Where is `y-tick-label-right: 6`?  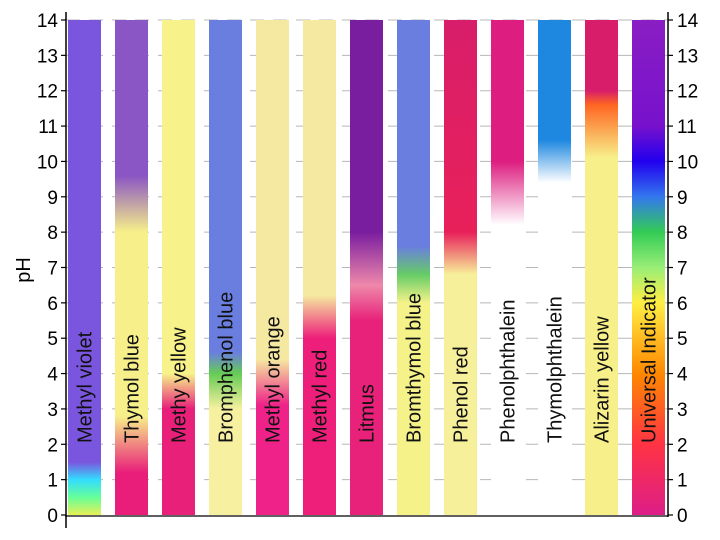
y-tick-label-right: 6 is located at coordinates (682, 304).